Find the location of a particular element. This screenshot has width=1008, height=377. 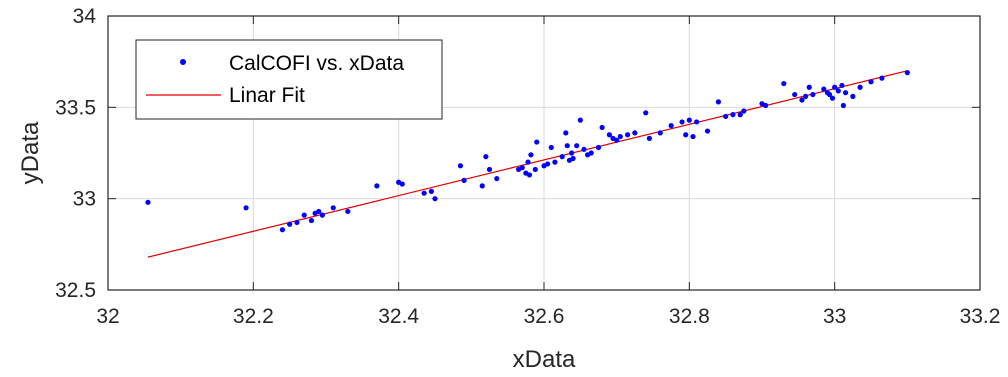

x-tick-label: 32.2 is located at coordinates (253, 316).